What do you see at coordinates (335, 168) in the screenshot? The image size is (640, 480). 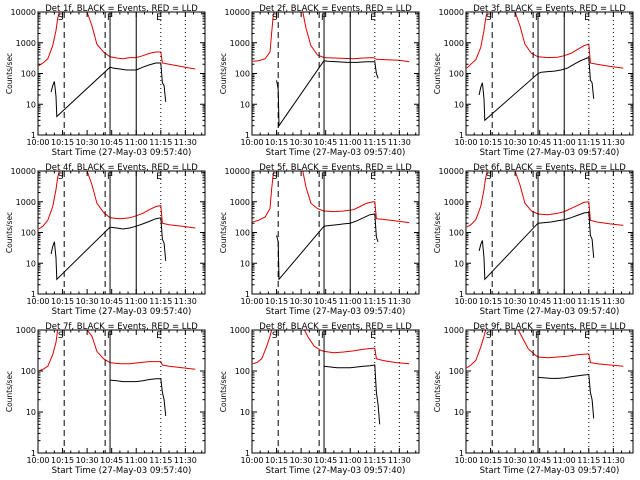 I see `chart-title: Det 5f, BLACK = Events, RED = LLD` at bounding box center [335, 168].